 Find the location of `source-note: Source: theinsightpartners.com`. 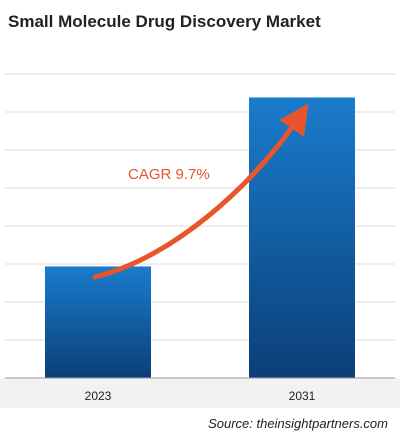

source-note: Source: theinsightpartners.com is located at coordinates (298, 423).